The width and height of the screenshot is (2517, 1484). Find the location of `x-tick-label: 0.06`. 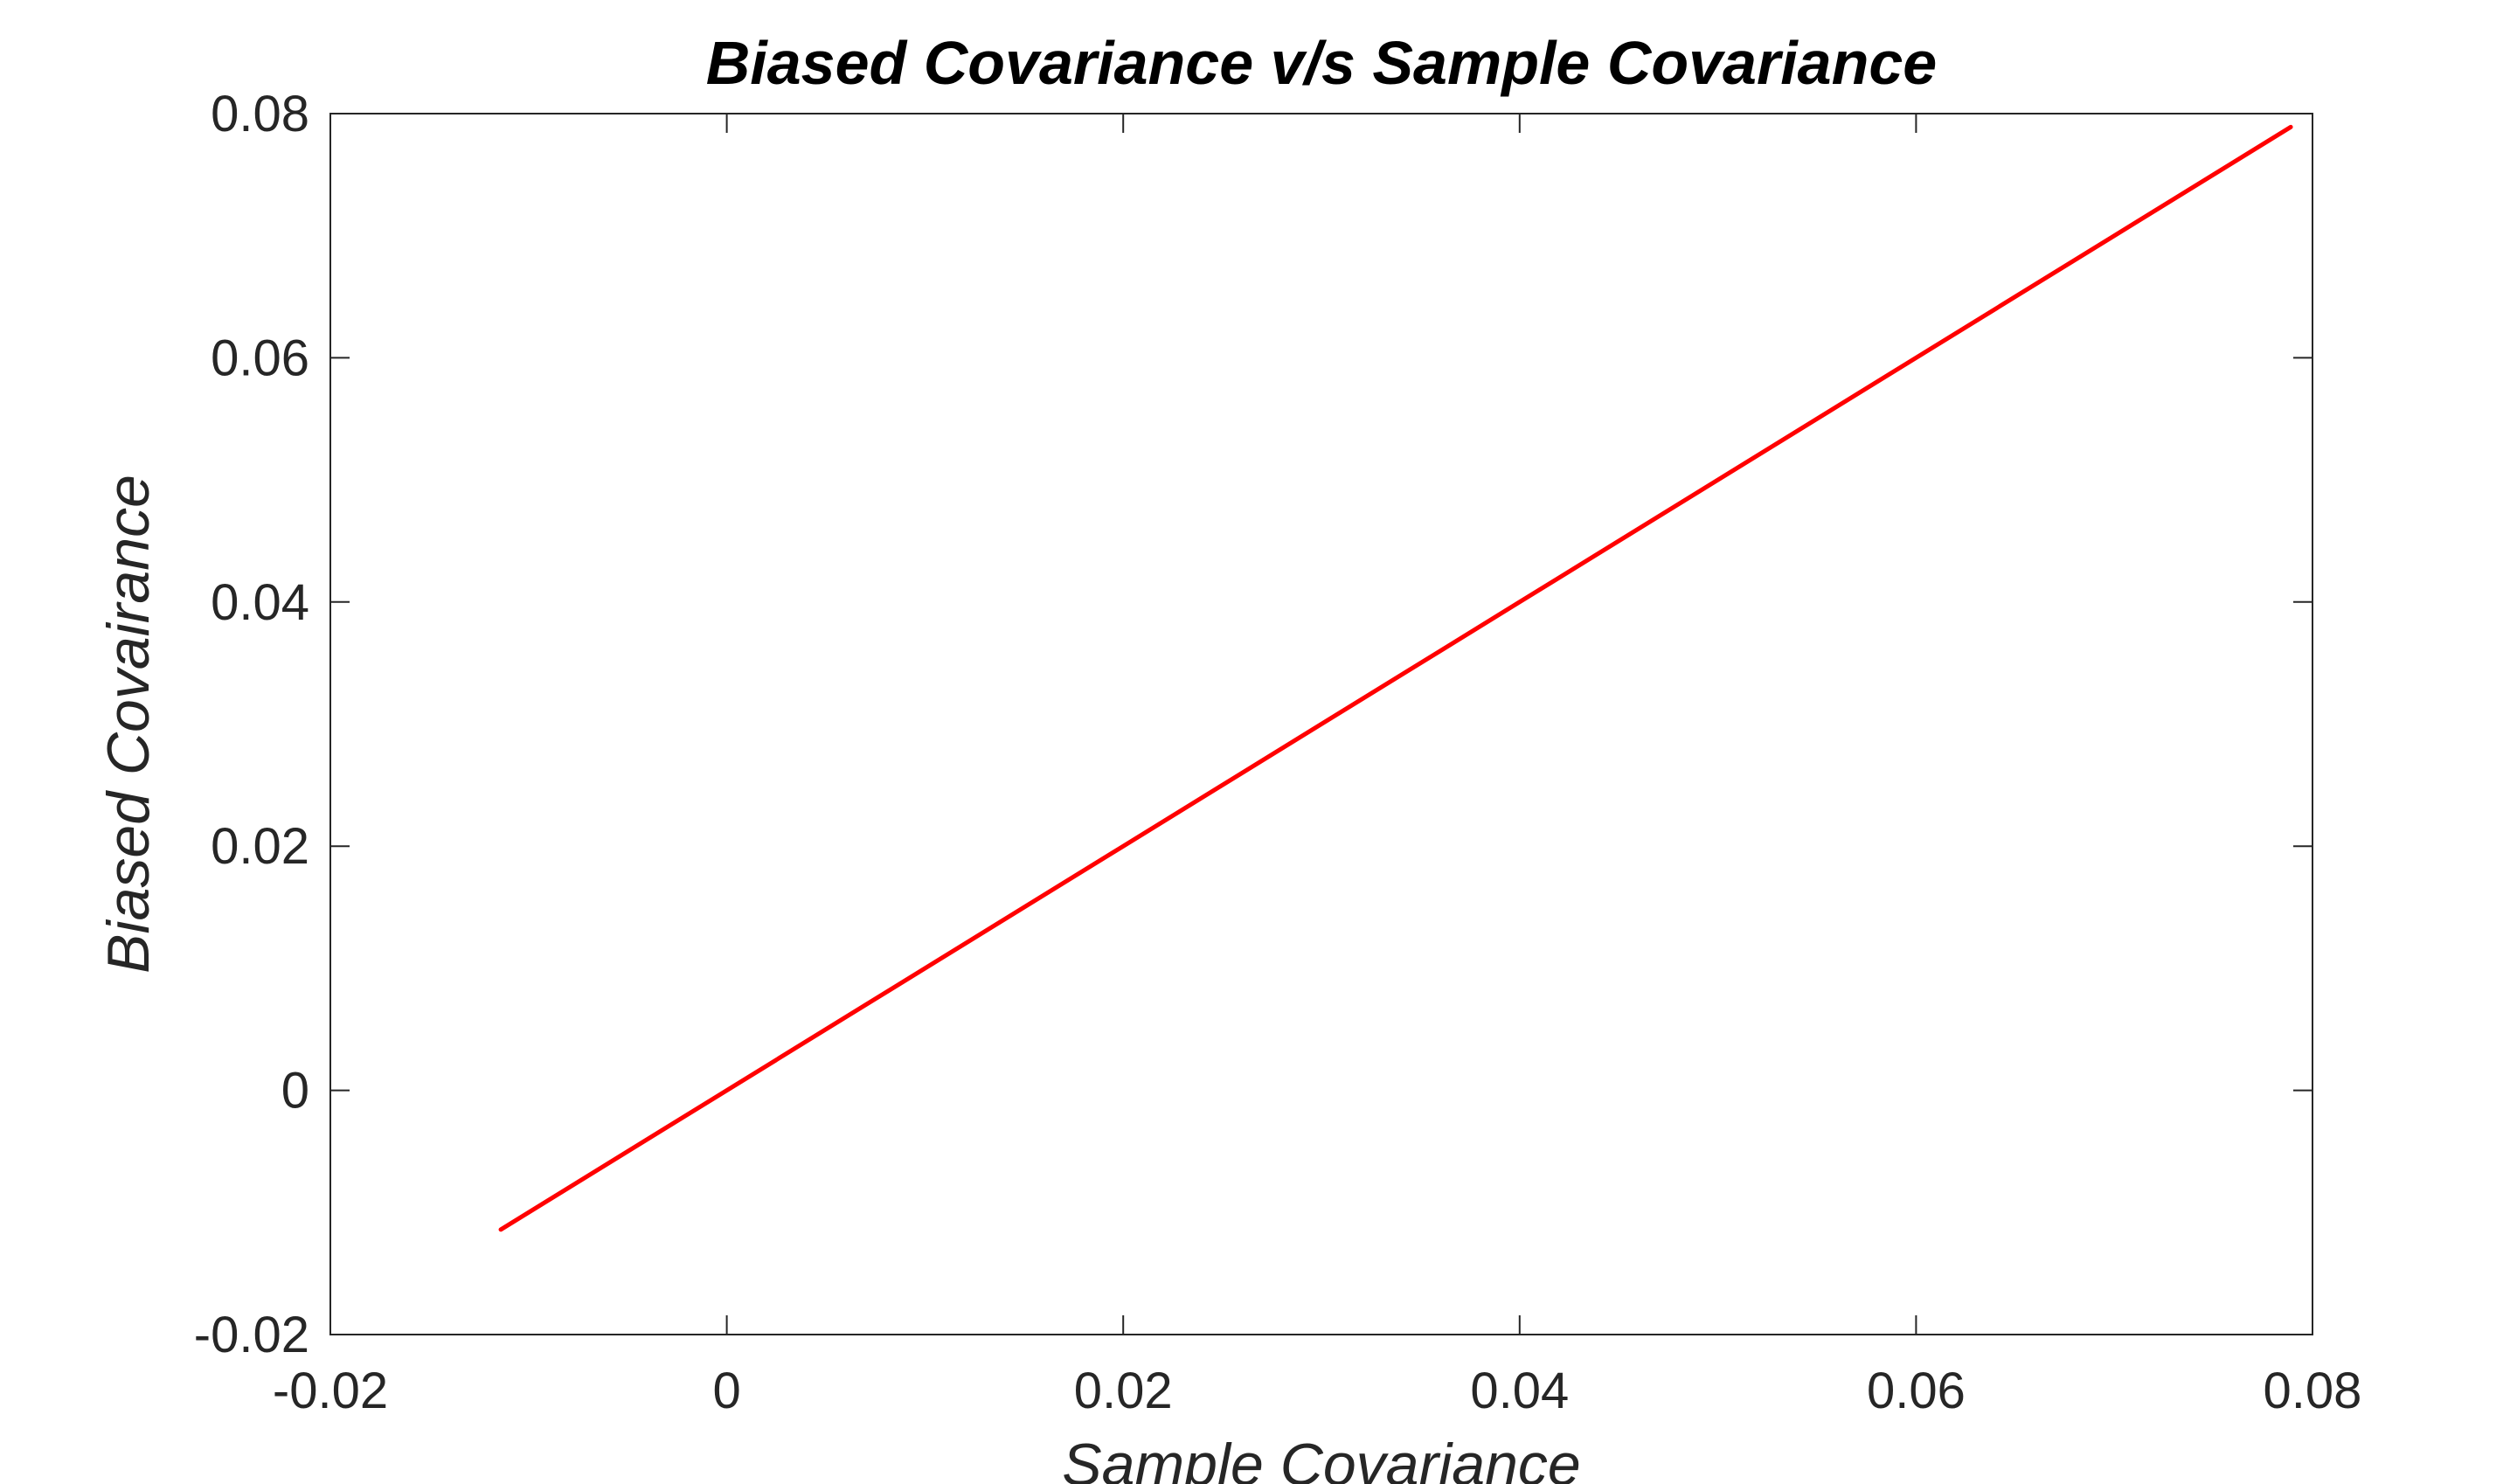

x-tick-label: 0.06 is located at coordinates (1916, 1391).